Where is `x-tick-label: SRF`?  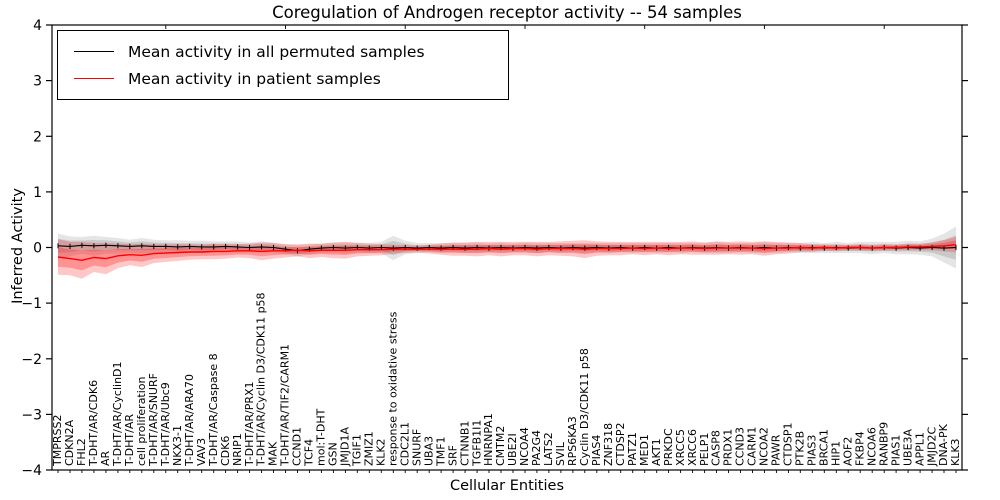 x-tick-label: SRF is located at coordinates (452, 455).